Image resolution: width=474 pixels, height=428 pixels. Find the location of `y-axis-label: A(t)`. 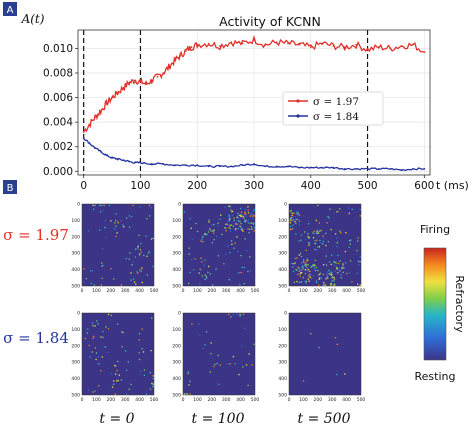

y-axis-label: A(t) is located at coordinates (33, 19).